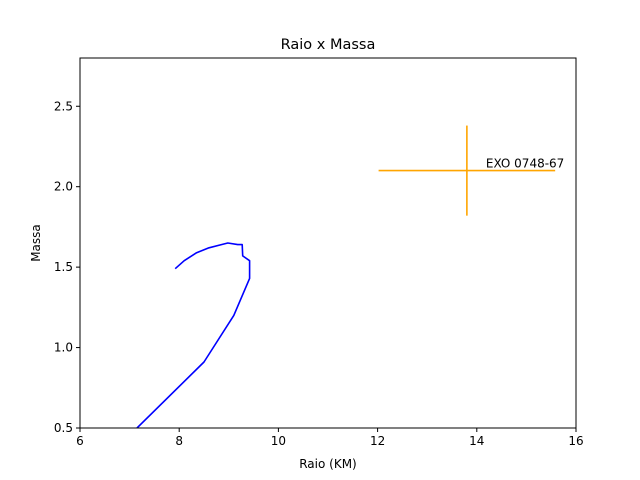 This screenshot has width=640, height=480. What do you see at coordinates (63, 428) in the screenshot?
I see `y-tick-label: 0.5` at bounding box center [63, 428].